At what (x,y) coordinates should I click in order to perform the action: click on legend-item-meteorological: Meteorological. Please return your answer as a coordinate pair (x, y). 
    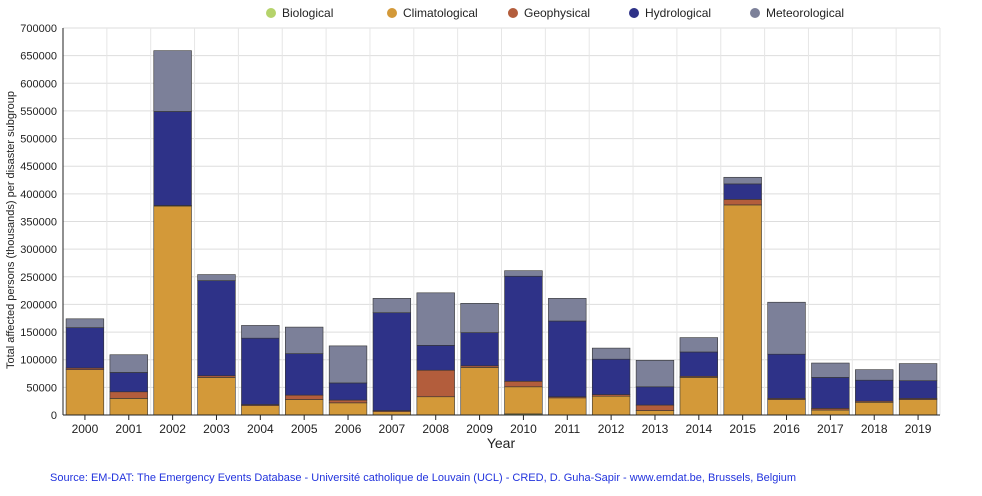
    Looking at the image, I should click on (797, 13).